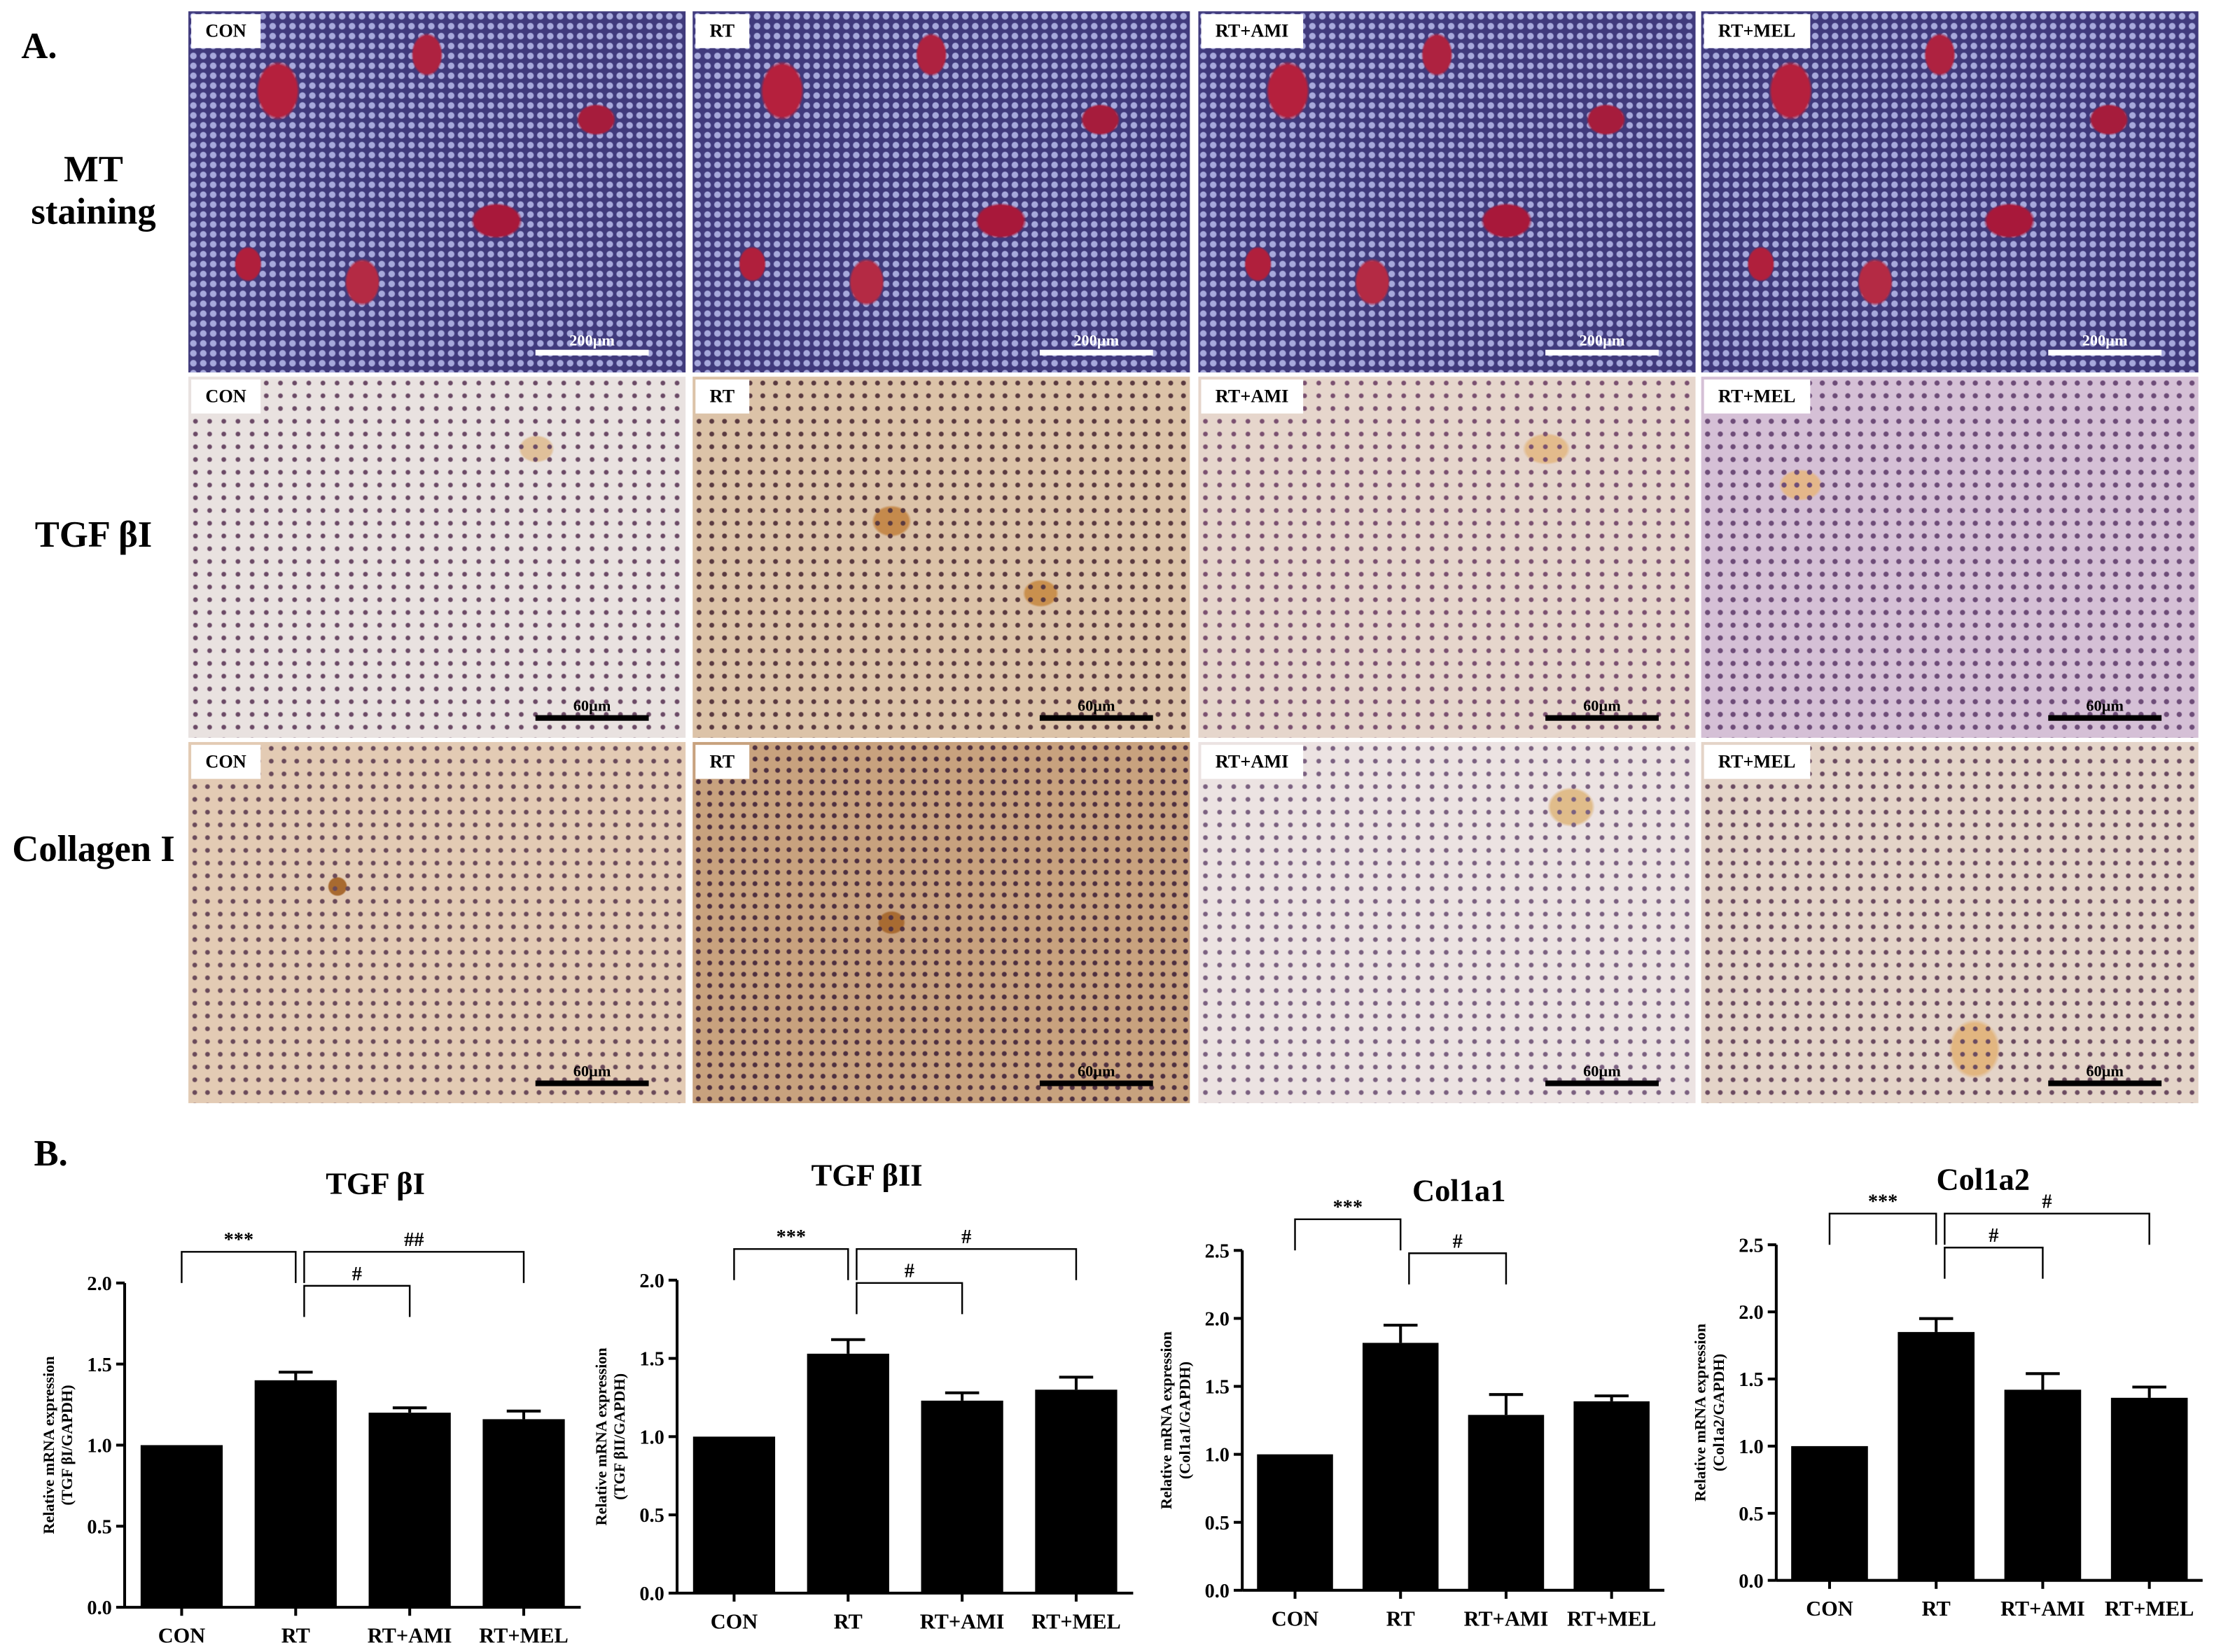 The image size is (2221, 1652). What do you see at coordinates (226, 31) in the screenshot?
I see `group-label: CON` at bounding box center [226, 31].